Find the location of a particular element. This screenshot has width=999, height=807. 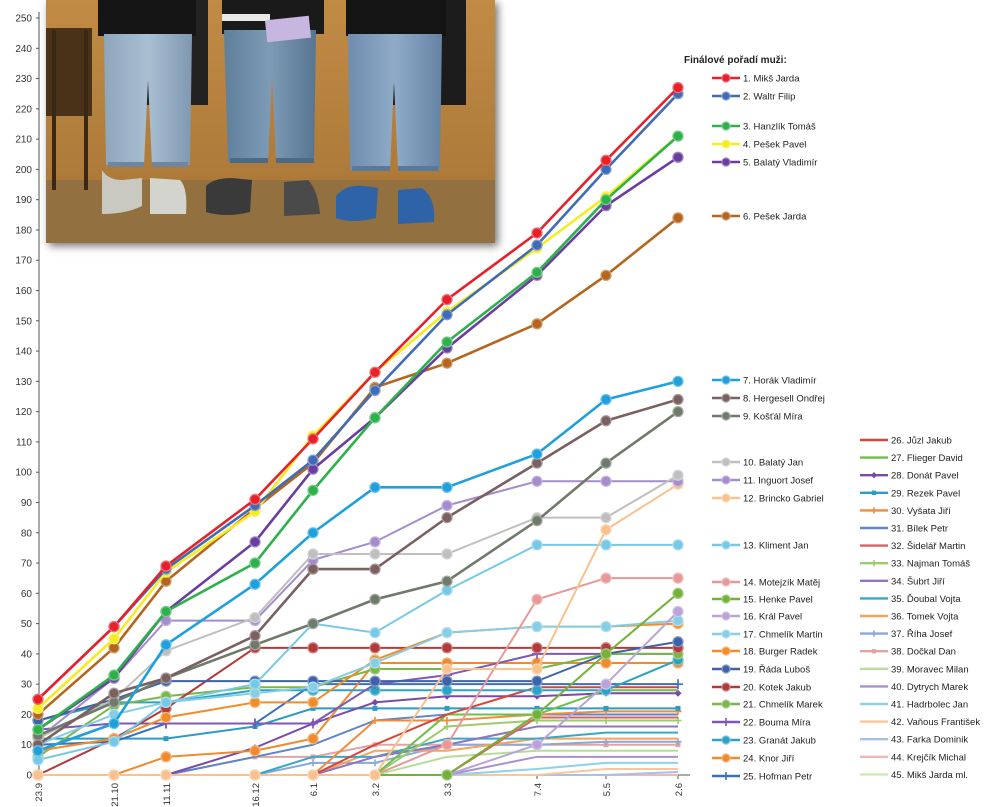

legend-label: 3. Hanzlík Tomáš is located at coordinates (779, 127).